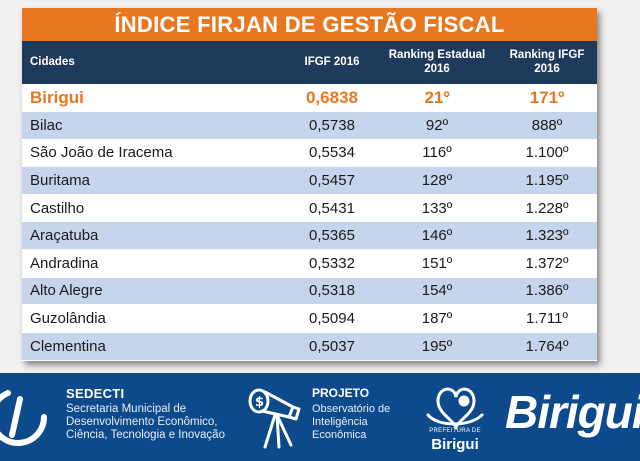 This screenshot has height=461, width=640. What do you see at coordinates (351, 409) in the screenshot?
I see `projeto-line: Observatório de` at bounding box center [351, 409].